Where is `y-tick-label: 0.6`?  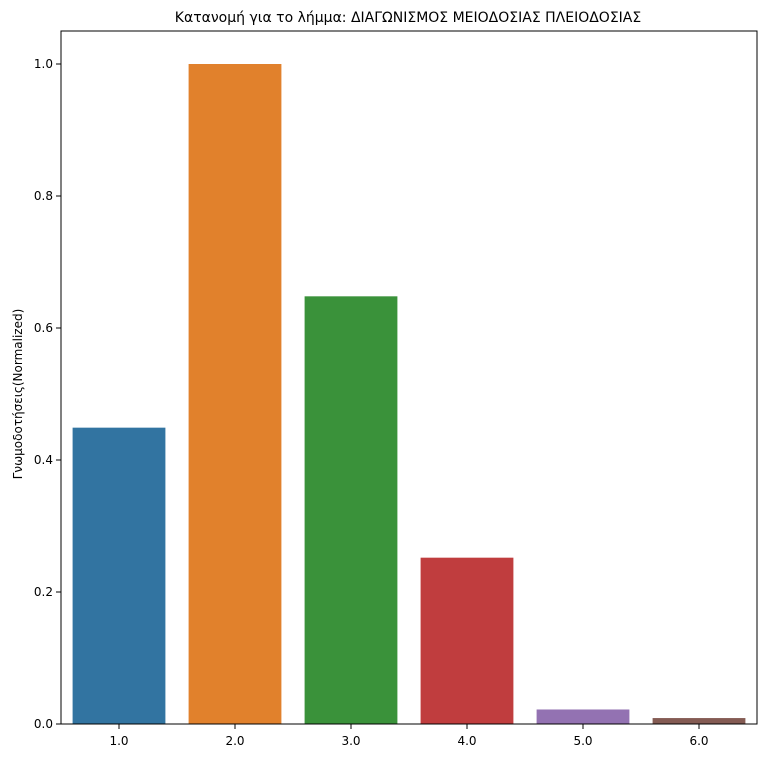
y-tick-label: 0.6 is located at coordinates (43, 328).